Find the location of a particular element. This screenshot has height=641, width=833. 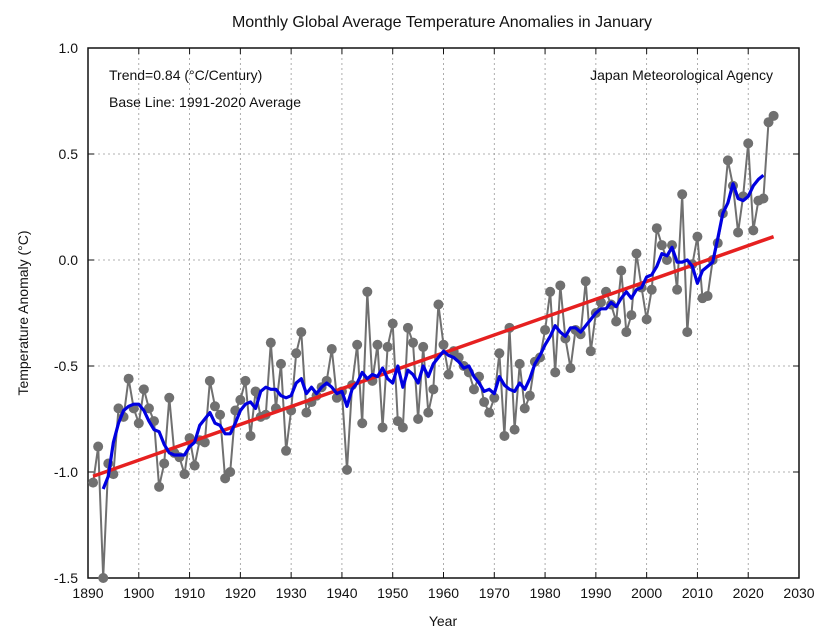

trend-annotation: Trend=0.84 (°C/Century) is located at coordinates (185, 75).